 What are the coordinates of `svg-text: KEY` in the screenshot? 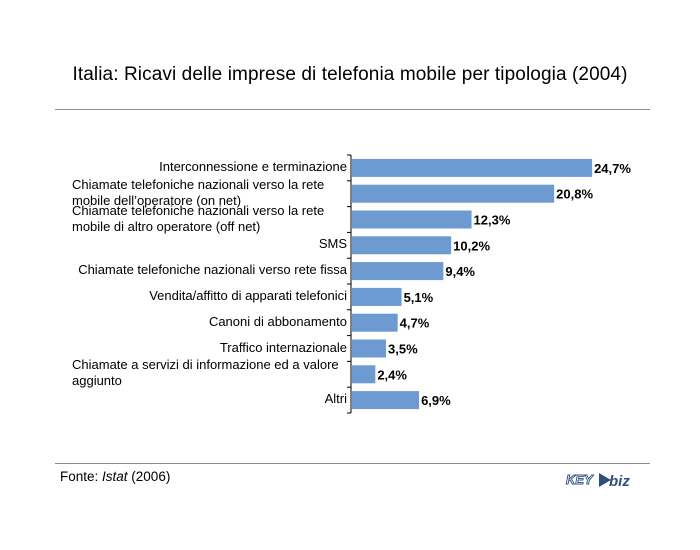 It's located at (580, 479).